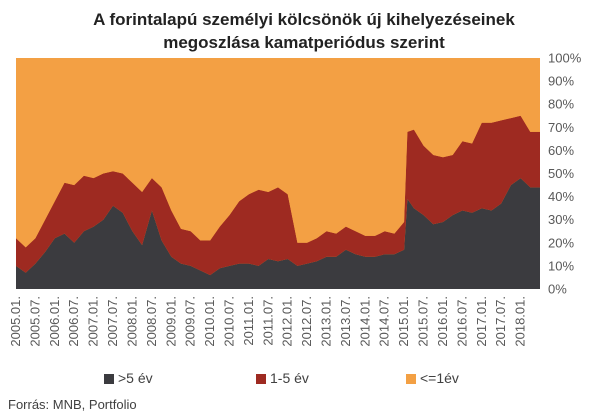  I want to click on y-tick-label: 70%, so click(561, 127).